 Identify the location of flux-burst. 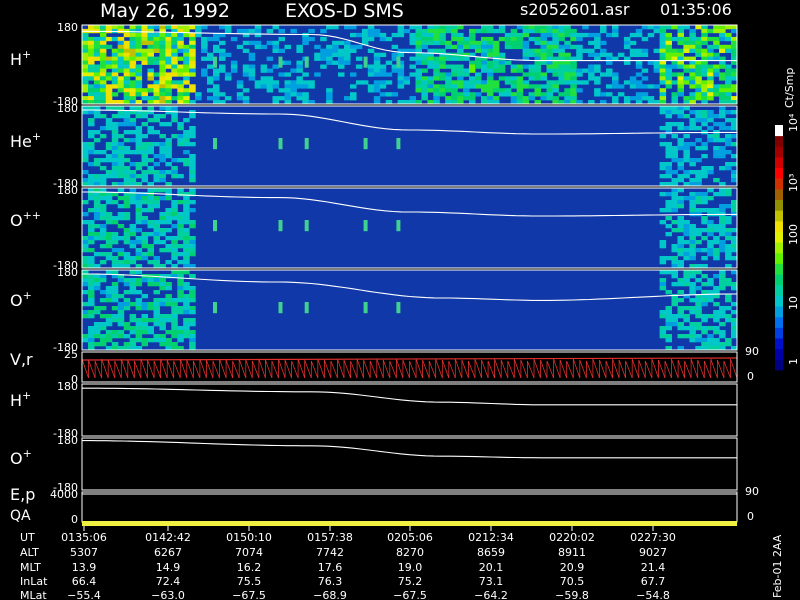
(215, 308).